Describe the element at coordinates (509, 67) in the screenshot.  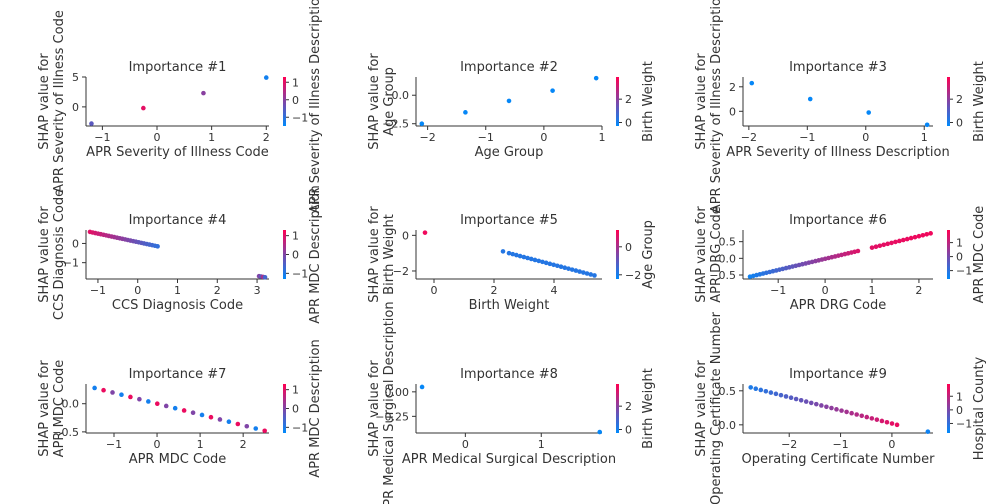
I see `subplot-title: Importance #2` at that location.